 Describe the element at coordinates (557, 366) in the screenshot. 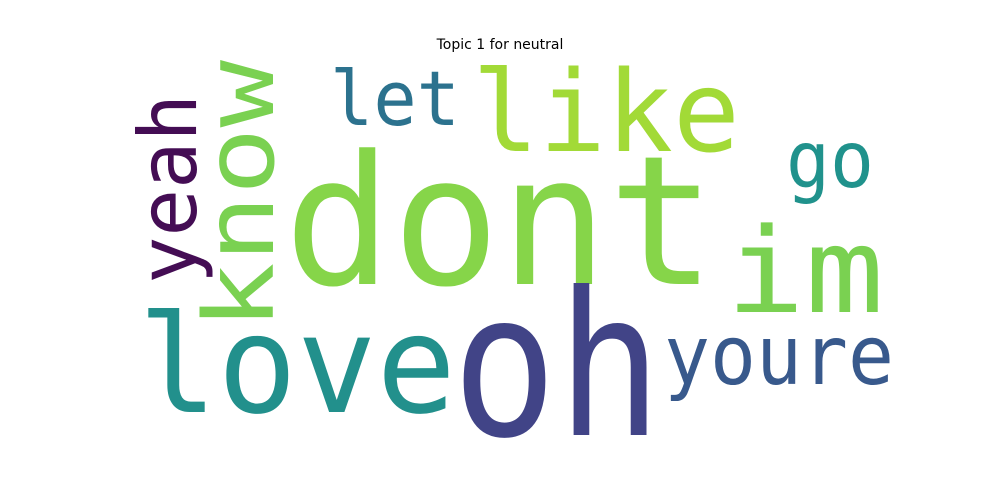

I see `word-oh: oh` at that location.